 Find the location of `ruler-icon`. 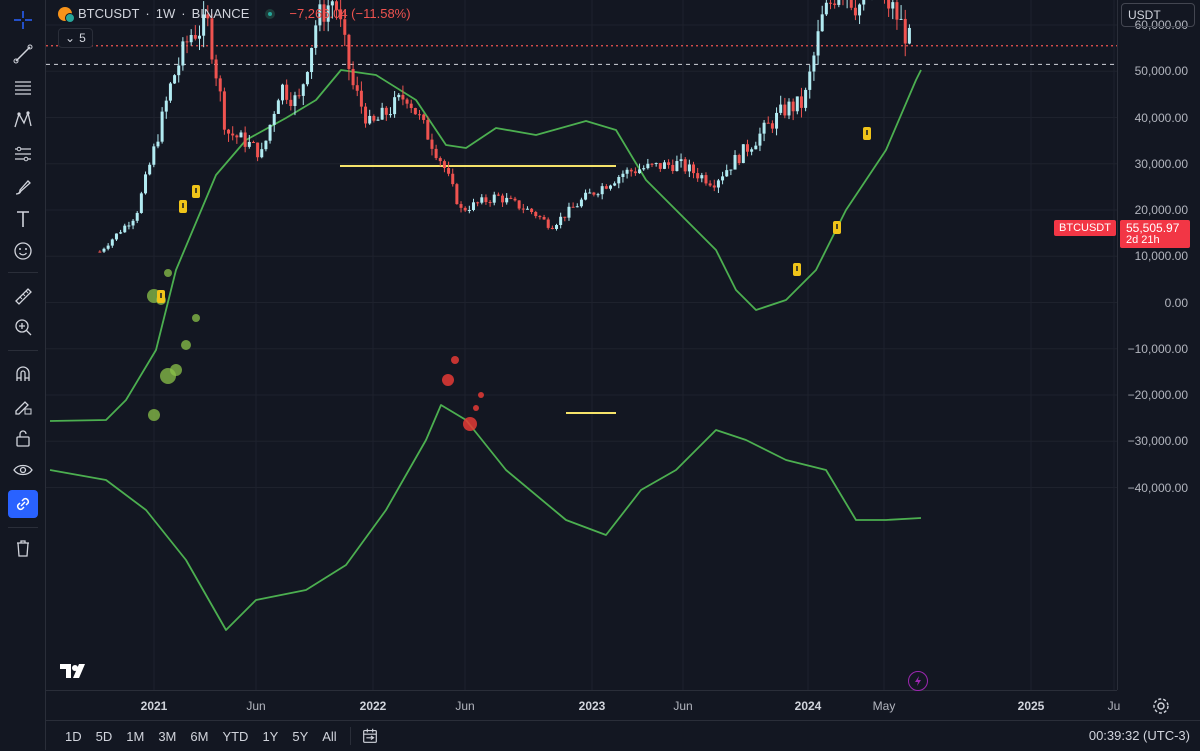

ruler-icon is located at coordinates (23, 296).